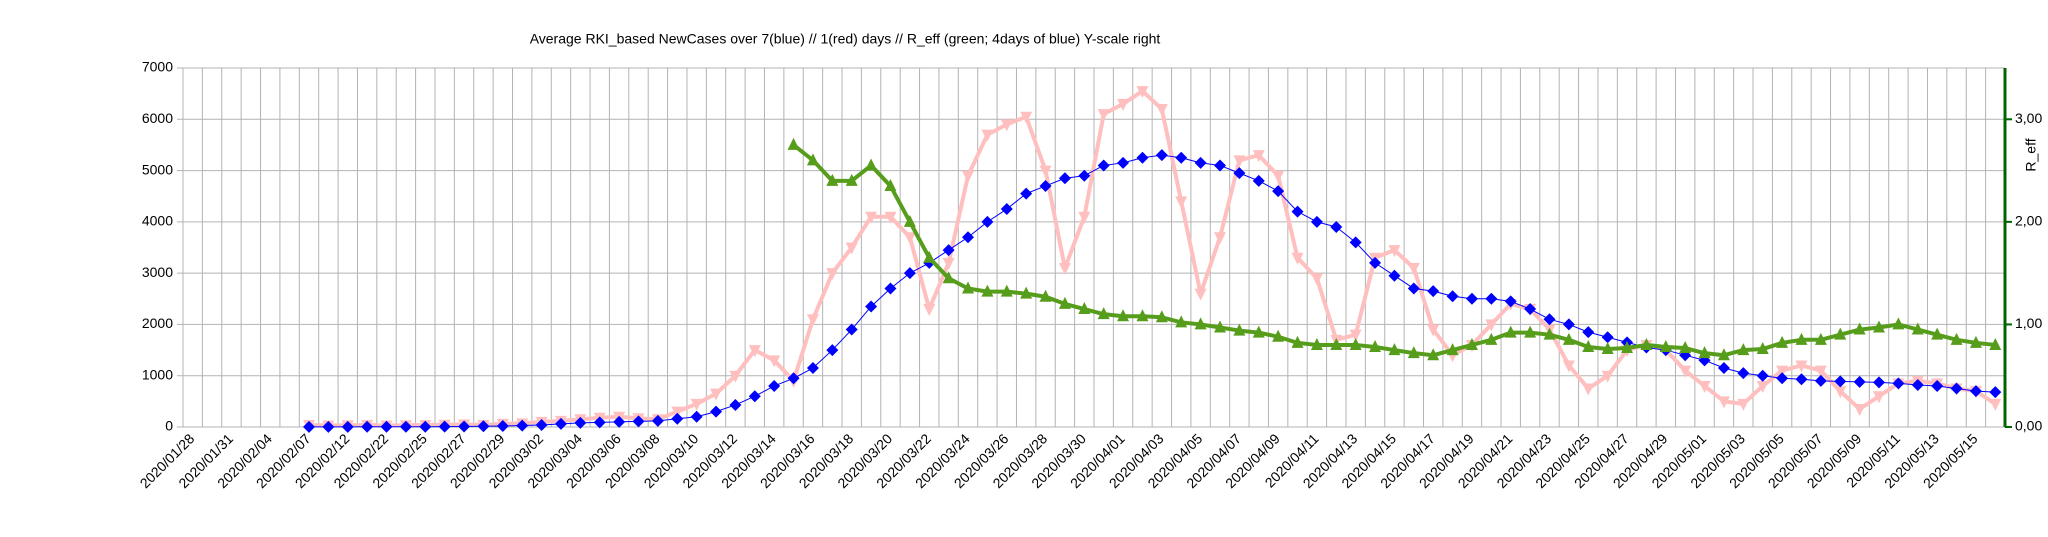  Describe the element at coordinates (157, 272) in the screenshot. I see `y-tick-label: 3000` at that location.